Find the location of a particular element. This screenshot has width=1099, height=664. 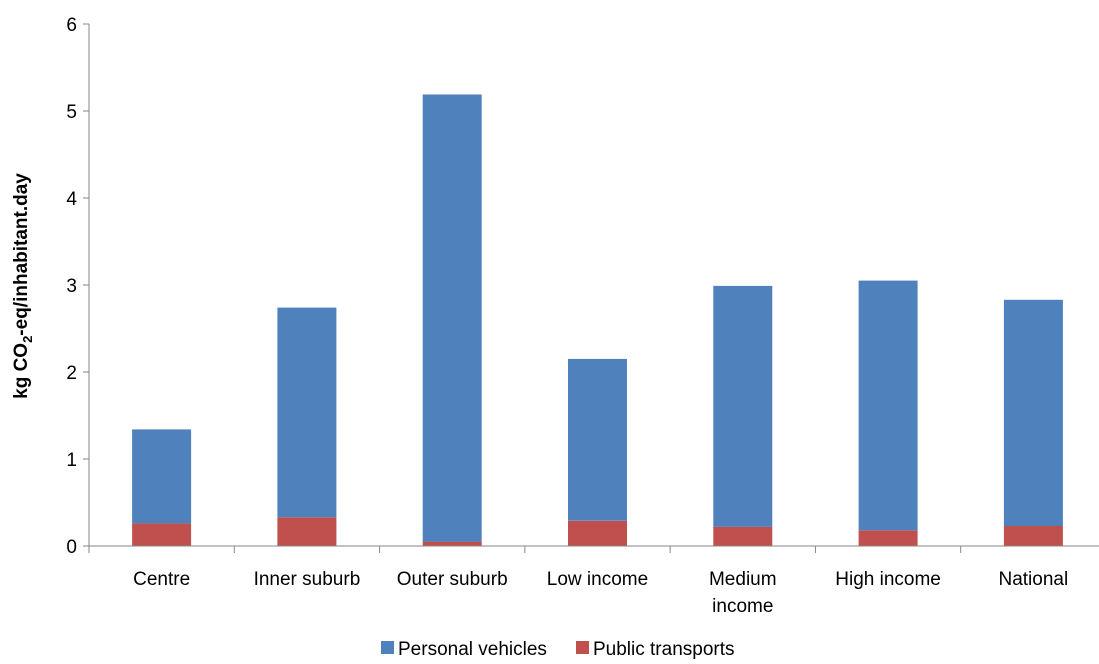

y-tick-label: 5 is located at coordinates (71, 112).